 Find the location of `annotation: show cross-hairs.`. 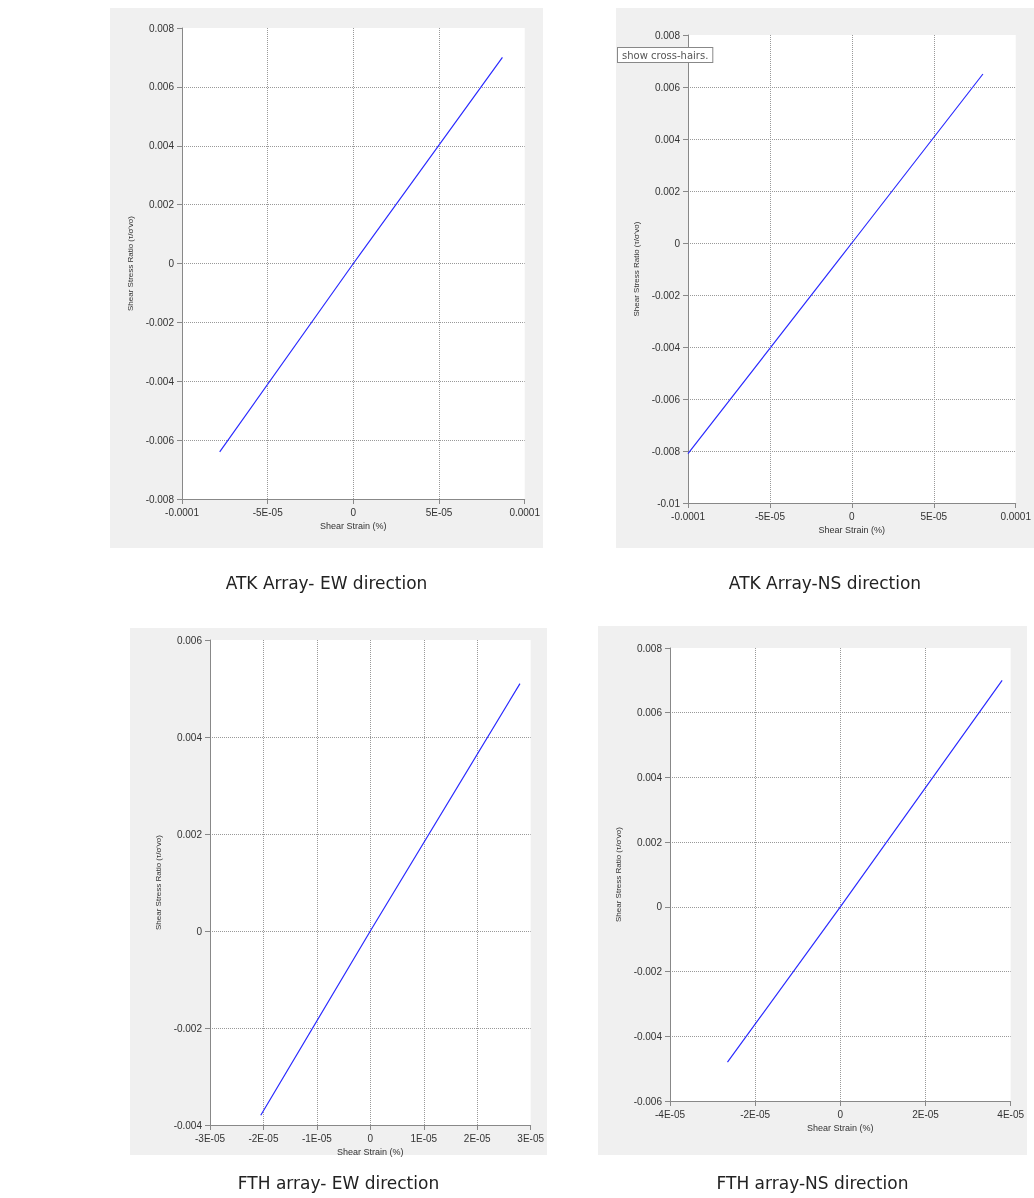

annotation: show cross-hairs. is located at coordinates (665, 55).